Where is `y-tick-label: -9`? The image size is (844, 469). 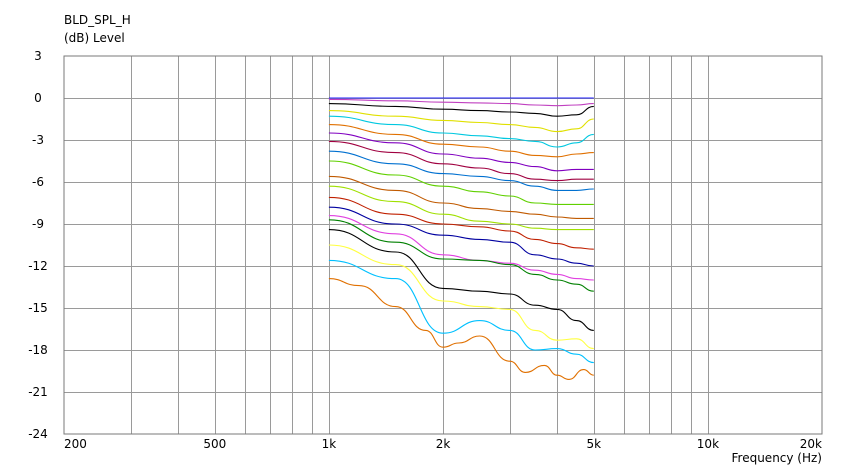
y-tick-label: -9 is located at coordinates (38, 224).